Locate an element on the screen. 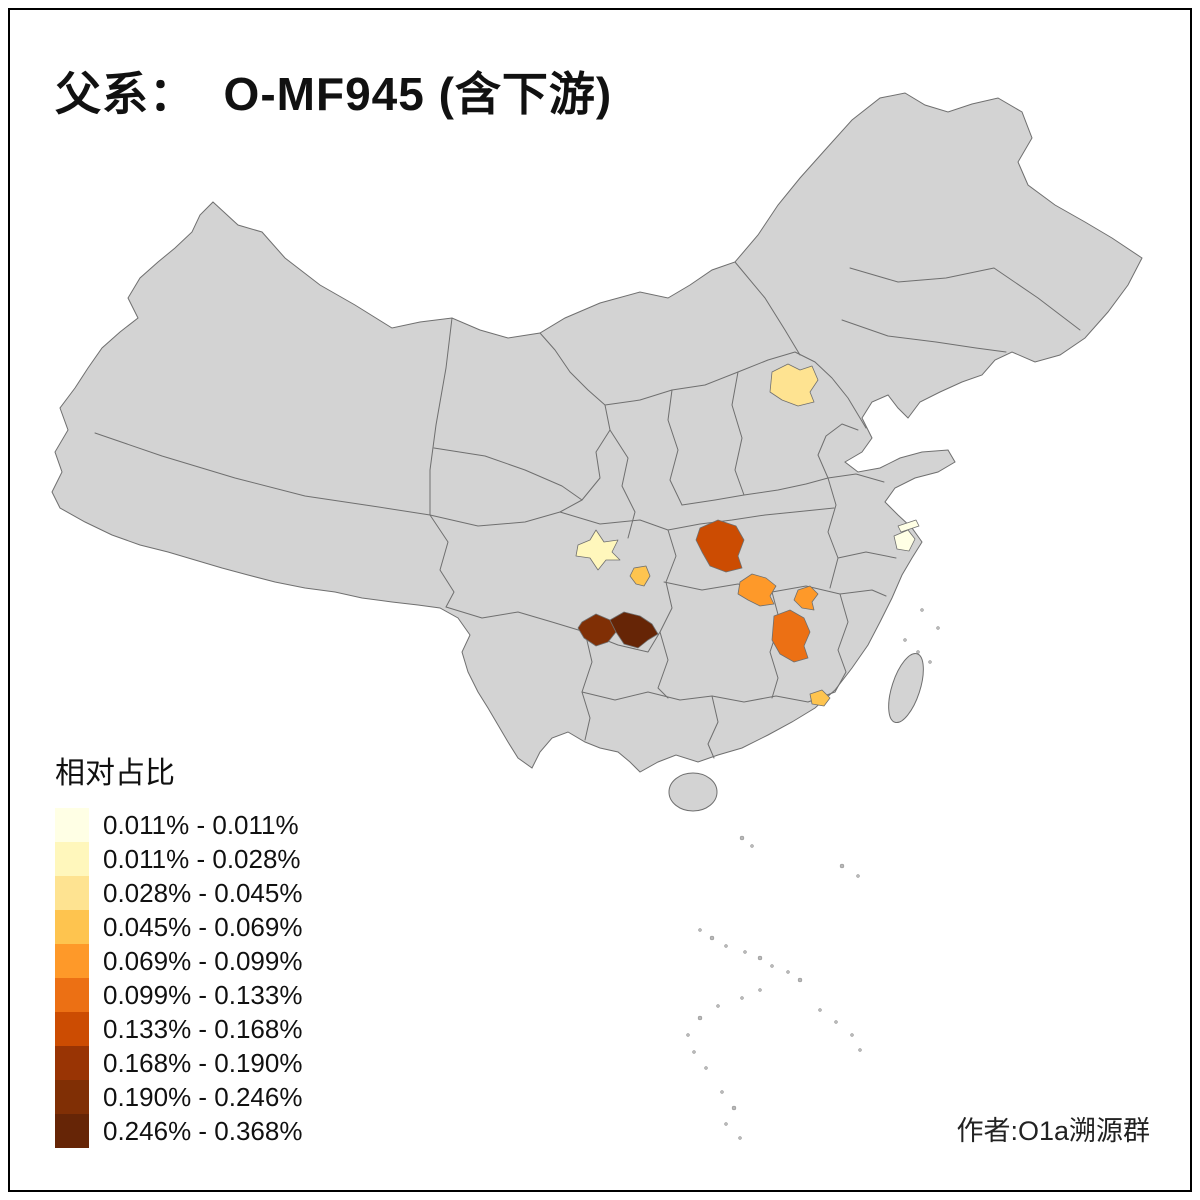 The width and height of the screenshot is (1200, 1200). legend-item: 0.011% - 0.028% is located at coordinates (178, 859).